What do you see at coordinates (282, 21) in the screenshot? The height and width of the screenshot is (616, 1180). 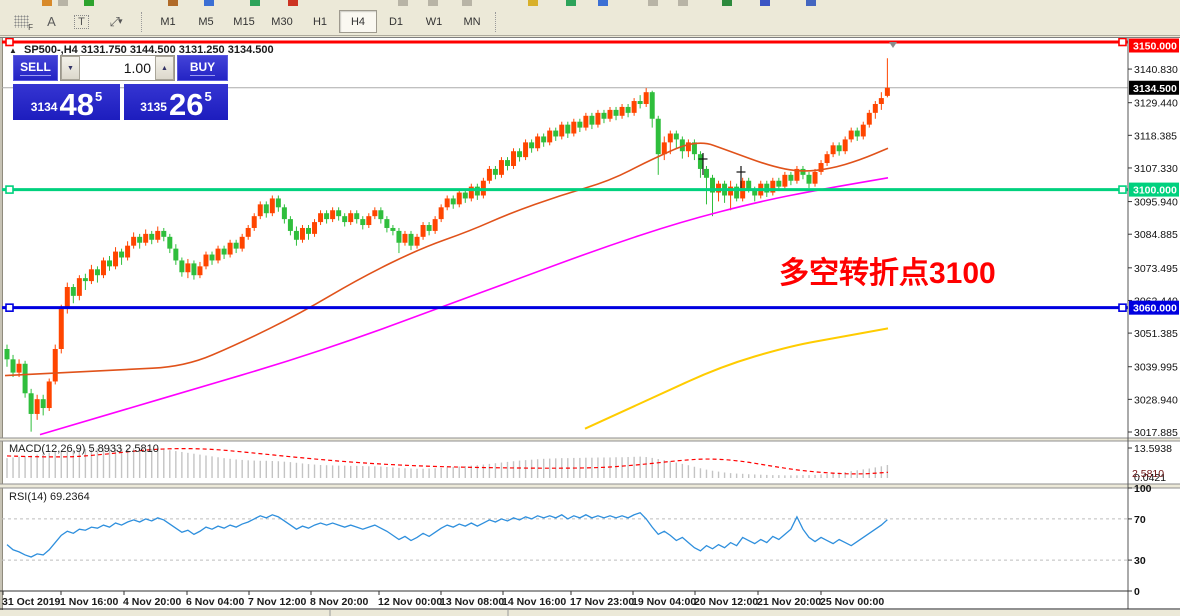 I see `tab-timeframe-m30: M30` at bounding box center [282, 21].